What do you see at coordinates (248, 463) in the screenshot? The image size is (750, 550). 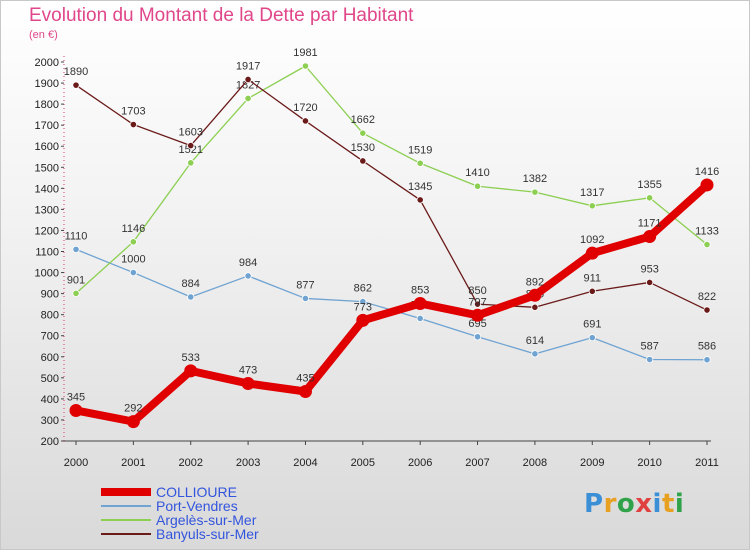 I see `x-tick-label: 2003` at bounding box center [248, 463].